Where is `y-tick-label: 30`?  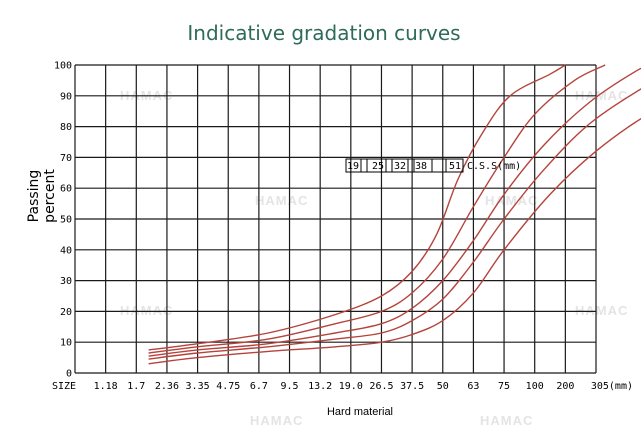
y-tick-label: 30 is located at coordinates (66, 281).